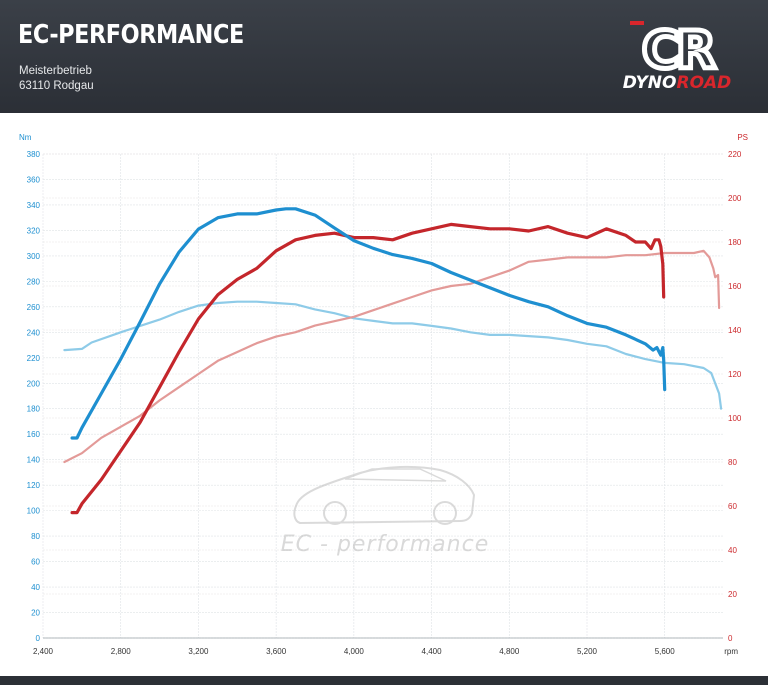 This screenshot has height=685, width=768. What do you see at coordinates (34, 511) in the screenshot?
I see `left-tick-label: 100` at bounding box center [34, 511].